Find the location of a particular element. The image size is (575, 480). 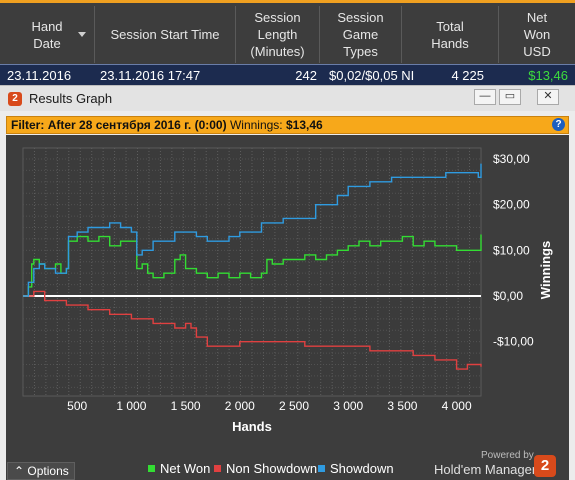

minimize-button: — is located at coordinates (485, 97).